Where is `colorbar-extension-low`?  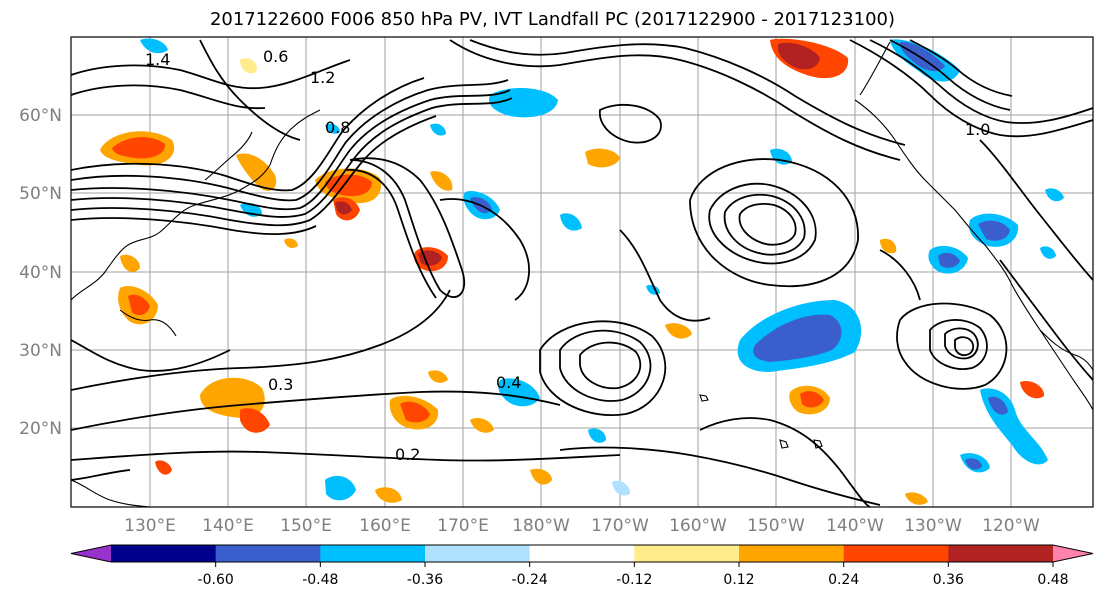
colorbar-extension-low is located at coordinates (91, 553).